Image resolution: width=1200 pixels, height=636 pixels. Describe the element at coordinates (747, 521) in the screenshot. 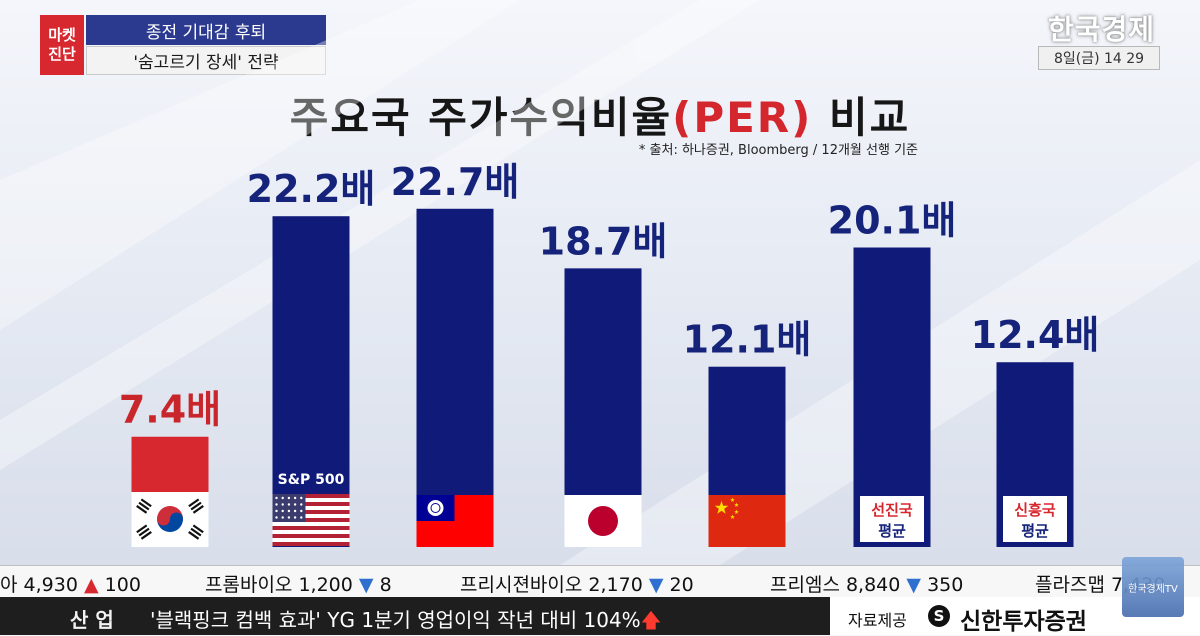

I see `china-flag-icon` at that location.